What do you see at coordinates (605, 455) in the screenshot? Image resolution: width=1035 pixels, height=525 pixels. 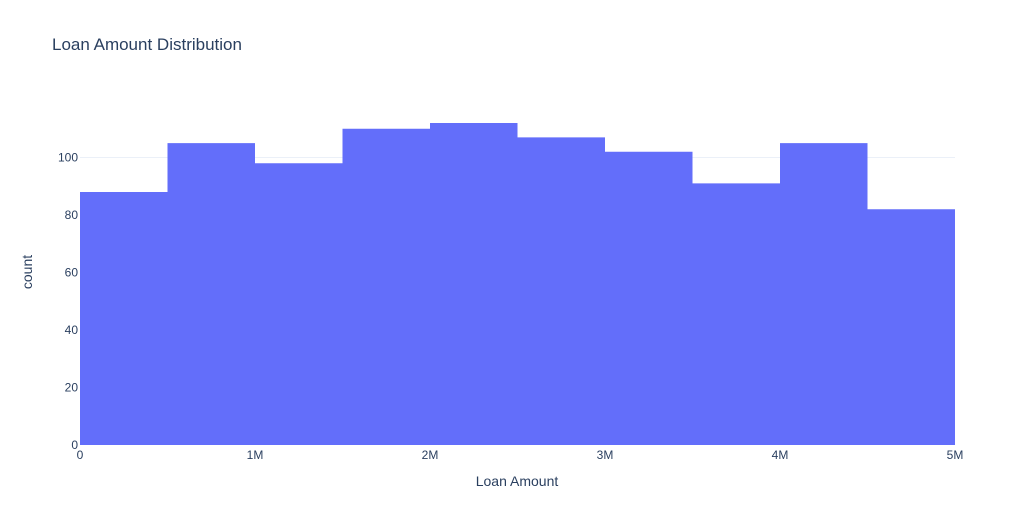 I see `x-tick-label: 3M` at bounding box center [605, 455].